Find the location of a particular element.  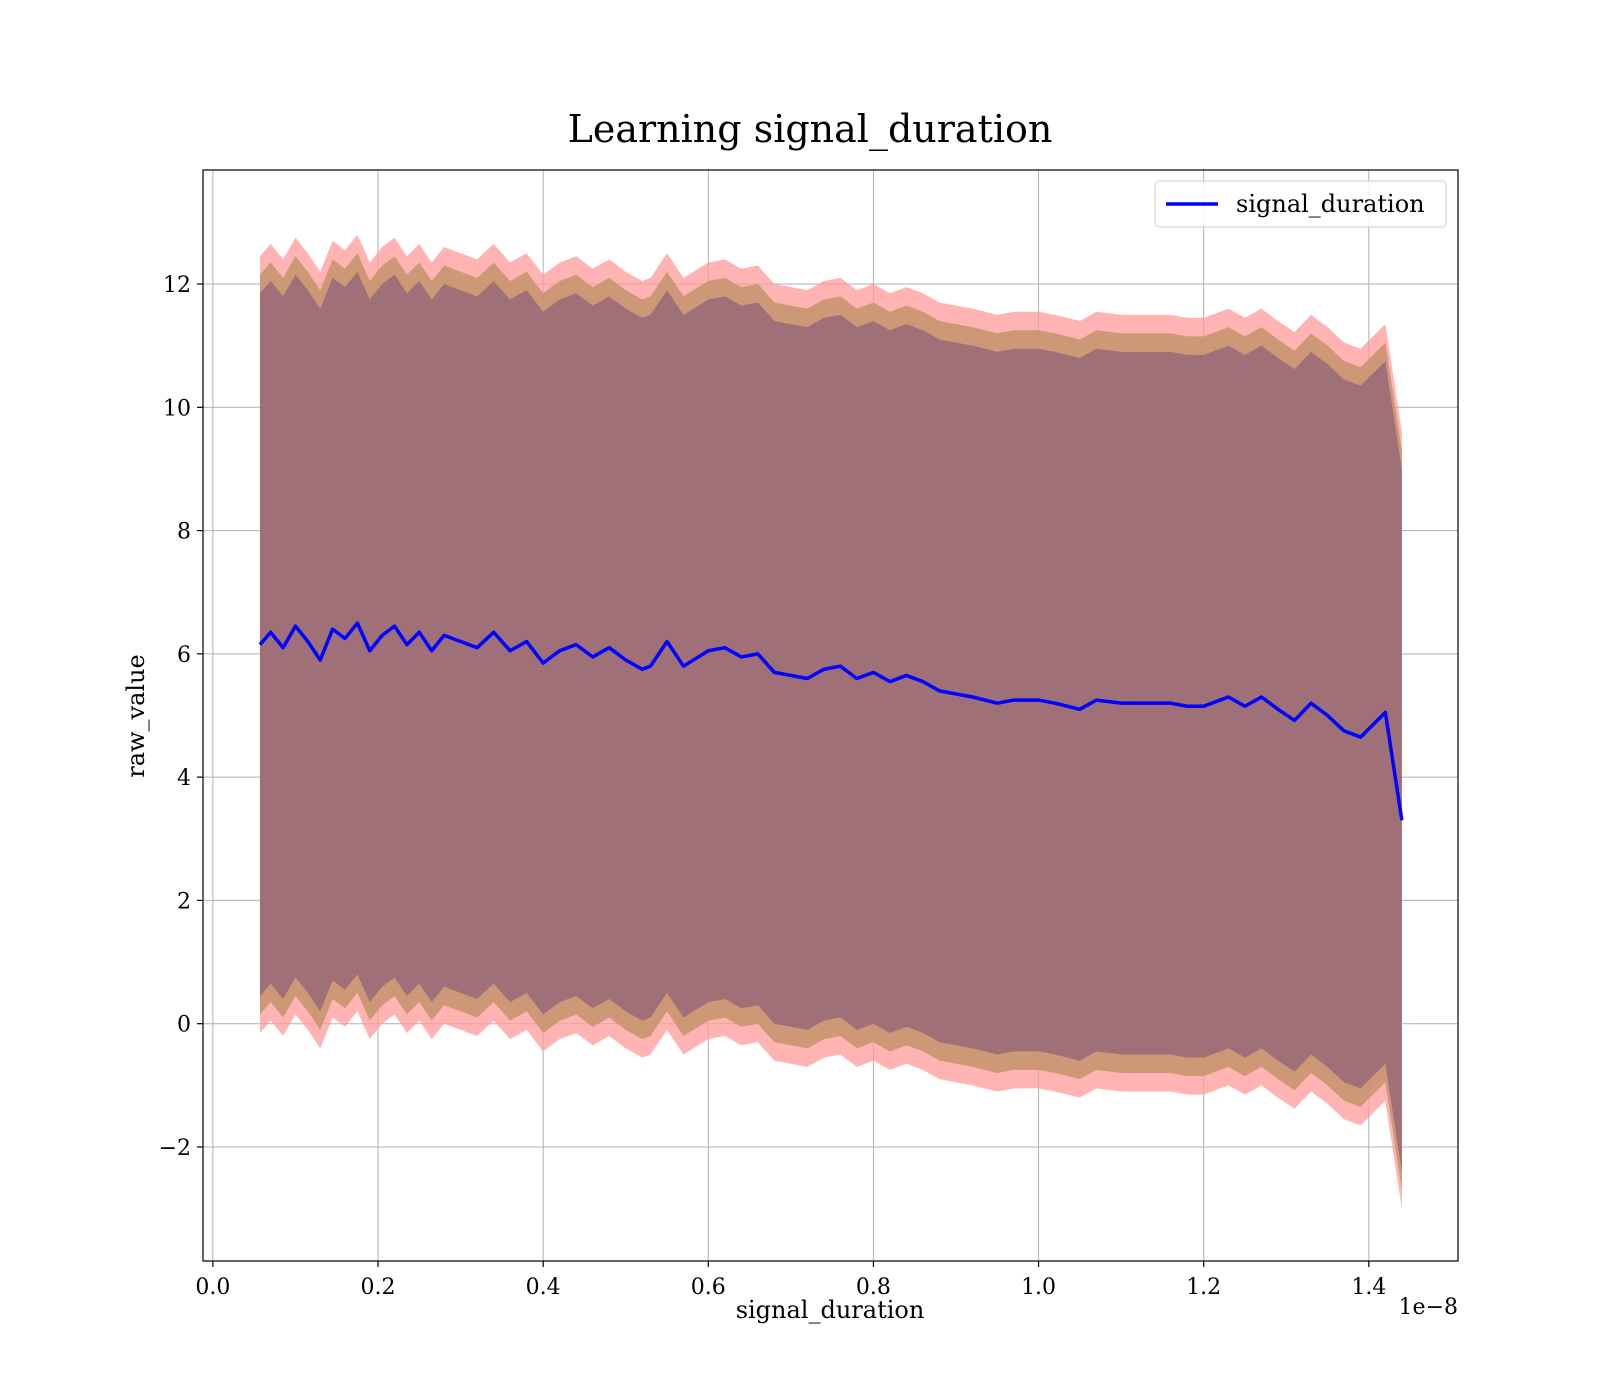

legend: signal_duration is located at coordinates (1300, 204).